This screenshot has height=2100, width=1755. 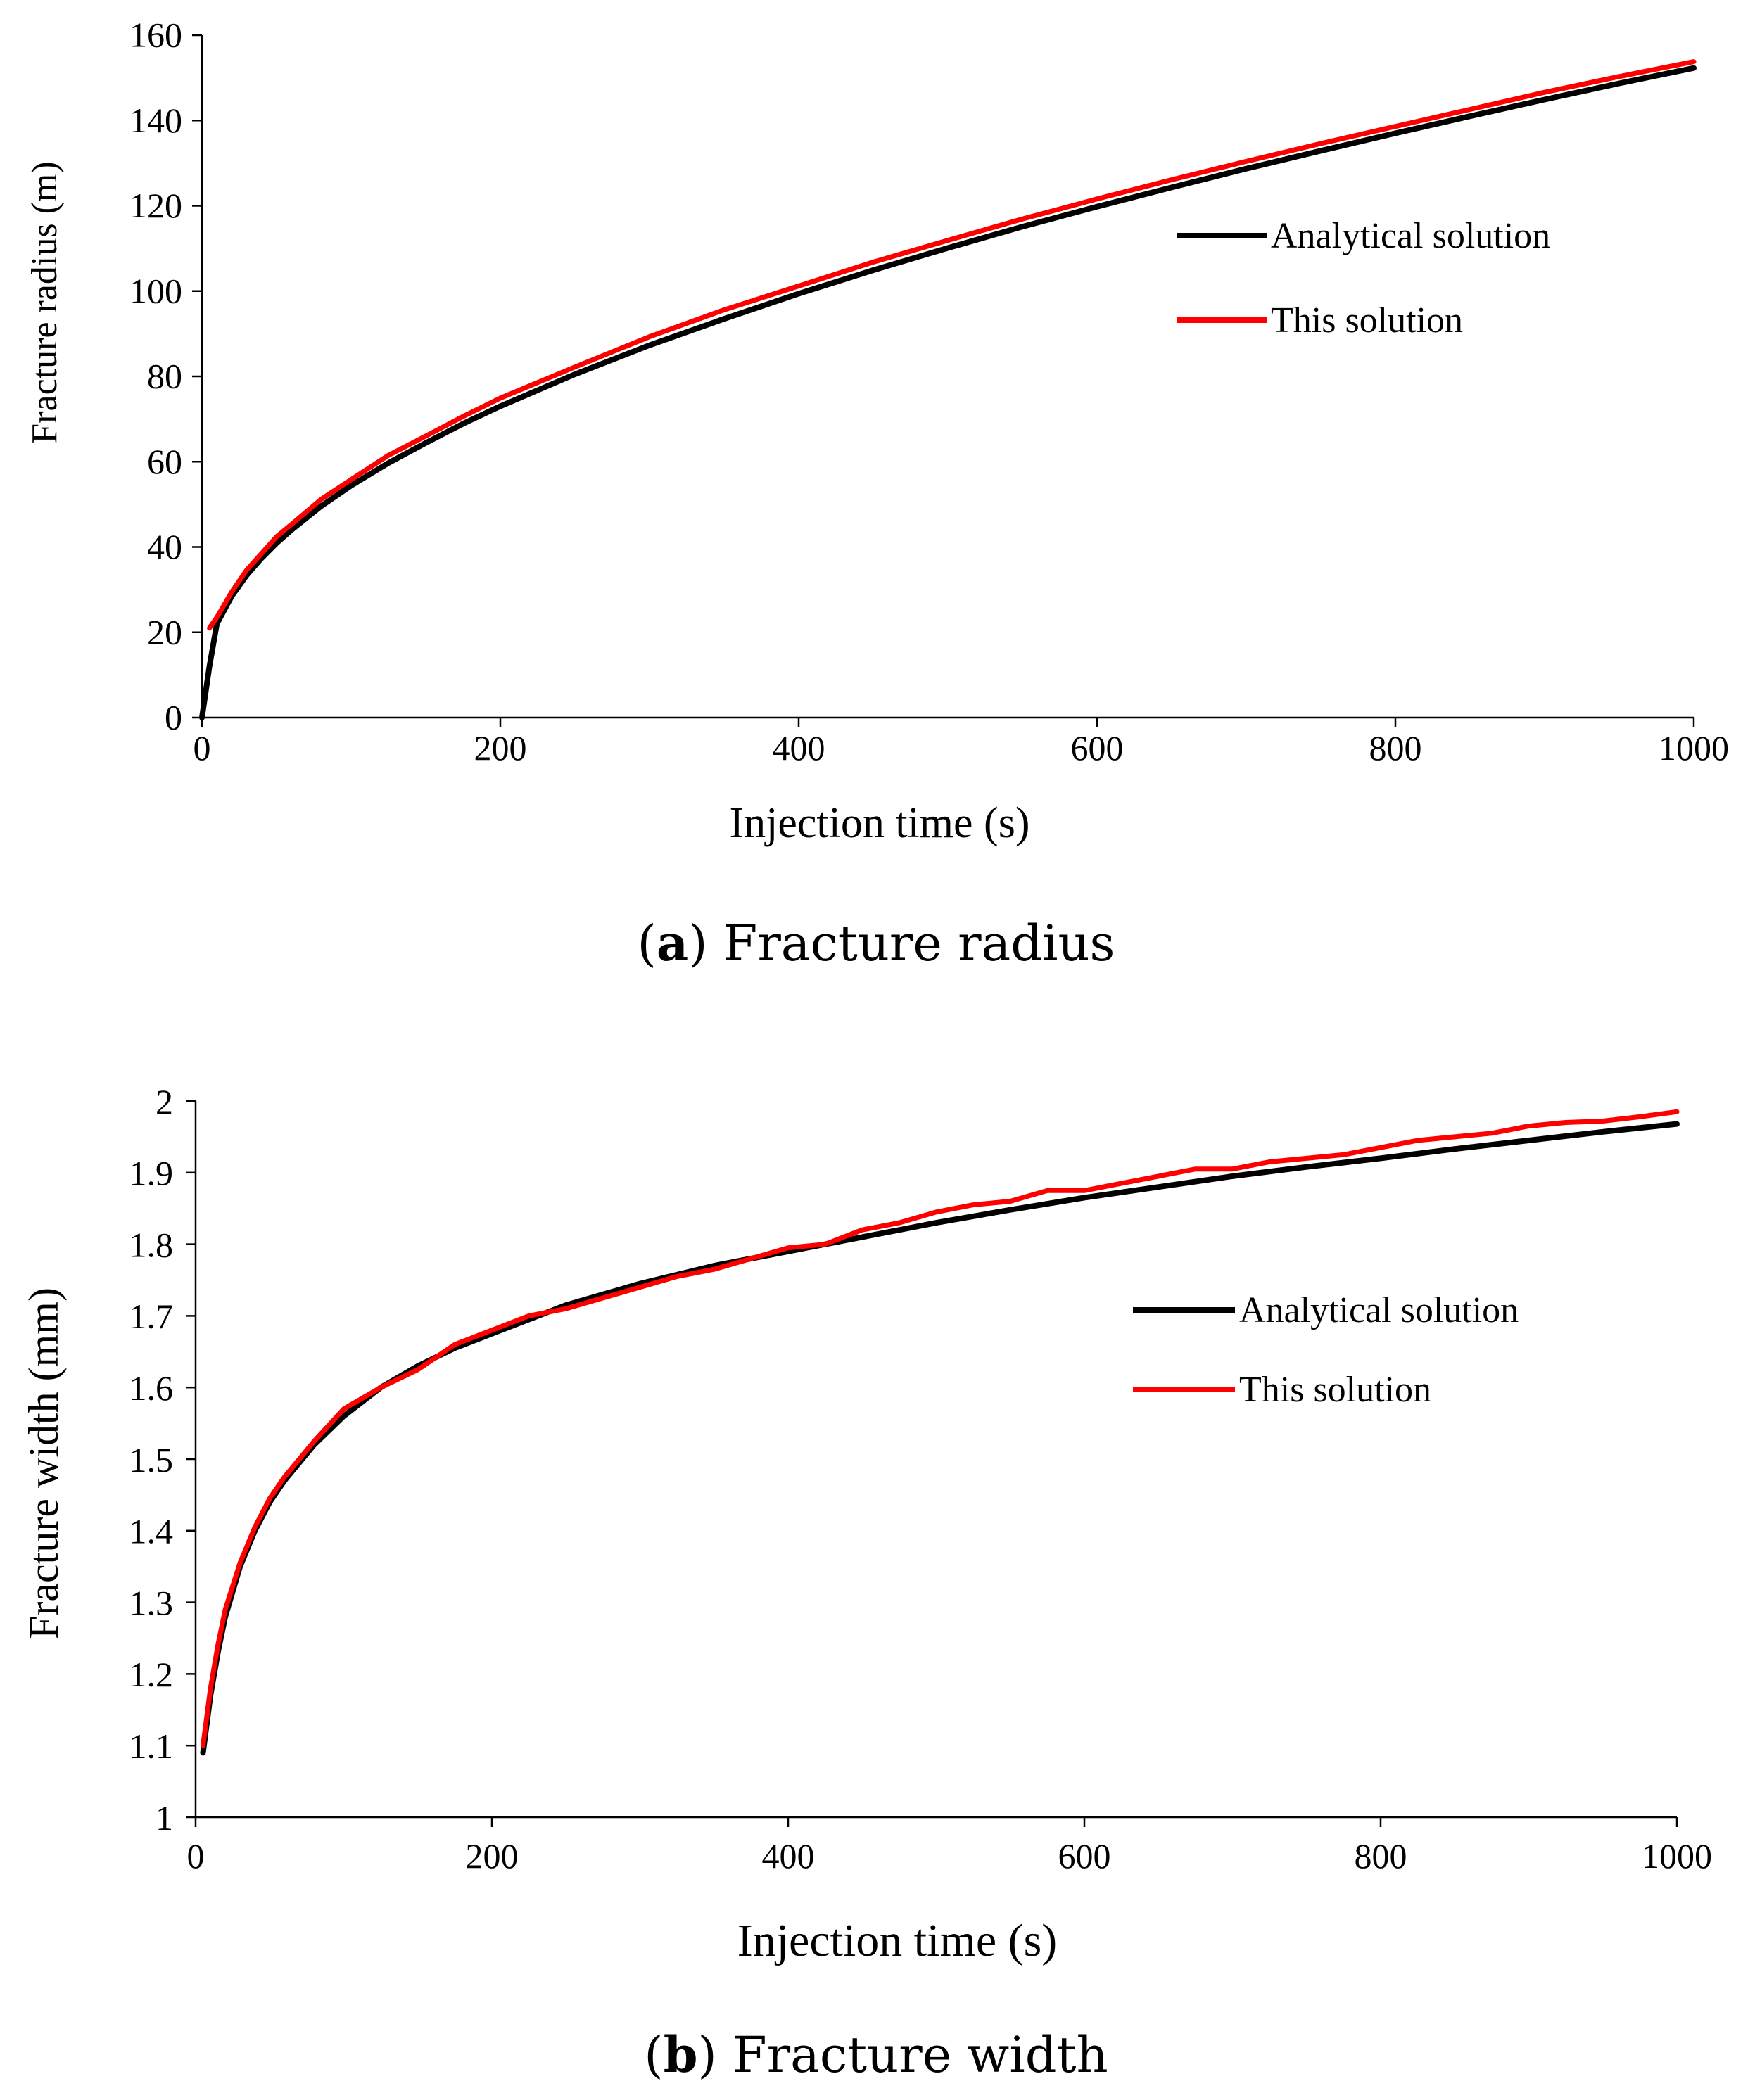 What do you see at coordinates (155, 35) in the screenshot?
I see `y-tick-label: 160` at bounding box center [155, 35].